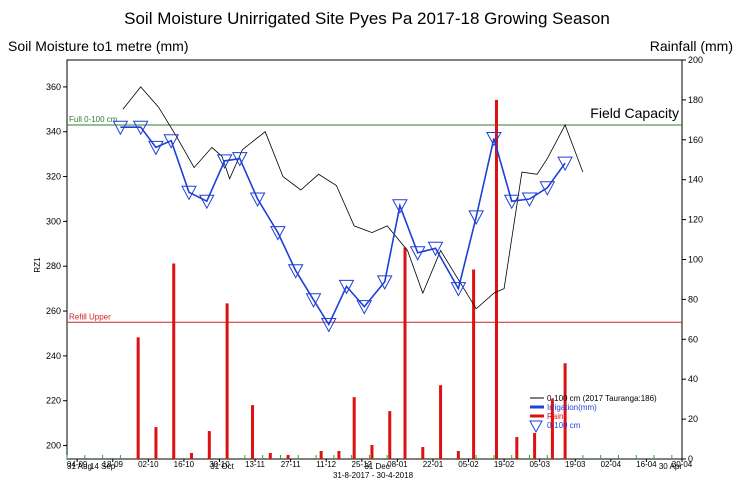  Describe the element at coordinates (564, 425) in the screenshot. I see `legend-label: 0-100 cm` at that location.